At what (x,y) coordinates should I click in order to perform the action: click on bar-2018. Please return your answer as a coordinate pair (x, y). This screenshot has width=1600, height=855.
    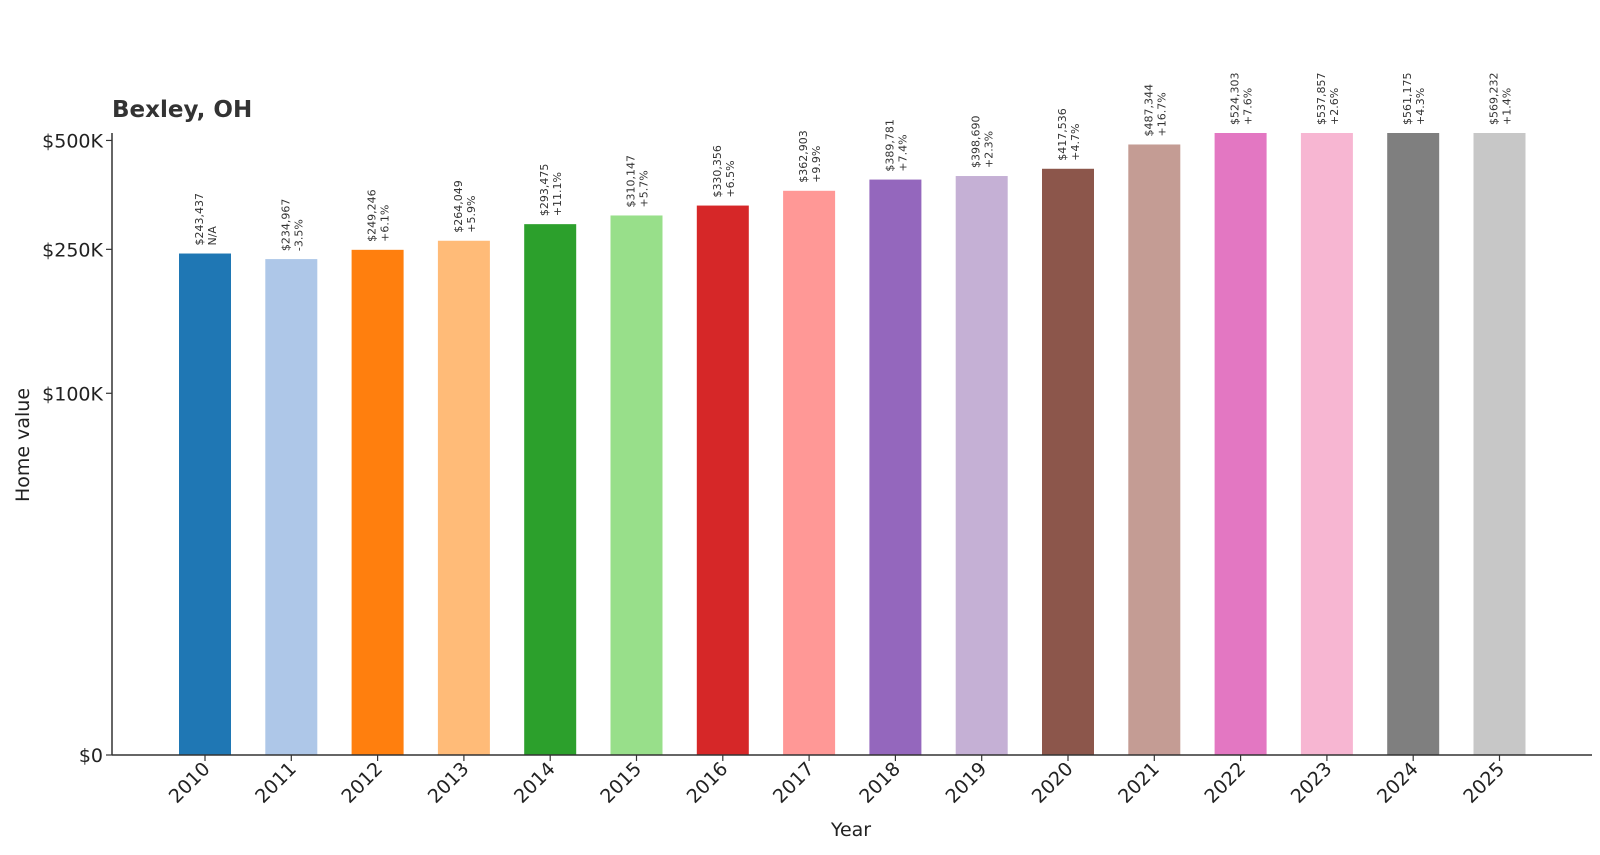
    Looking at the image, I should click on (895, 467).